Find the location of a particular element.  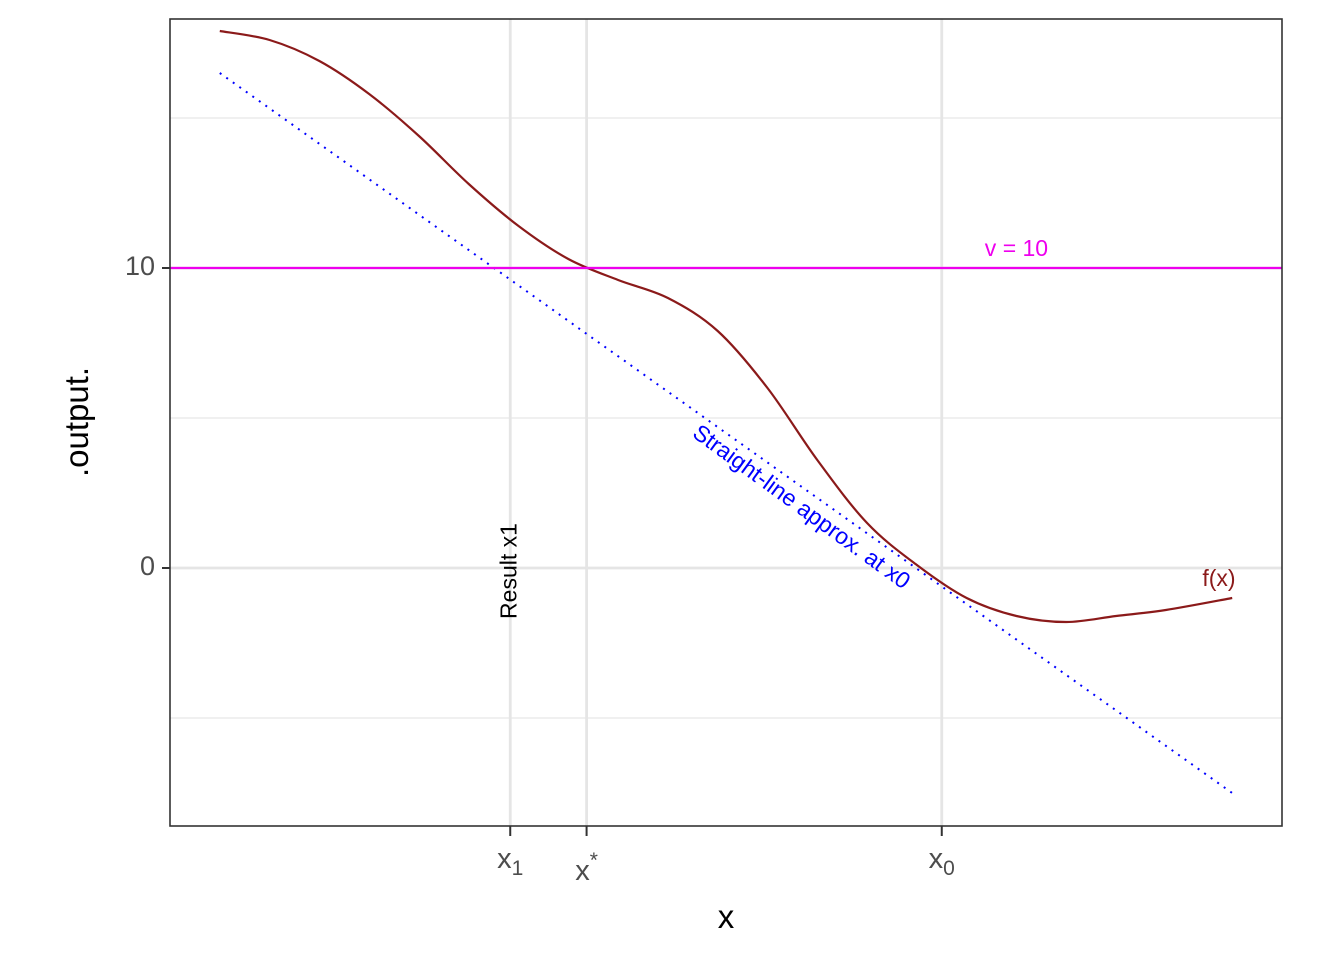

x-axis-title: x is located at coordinates (726, 916).